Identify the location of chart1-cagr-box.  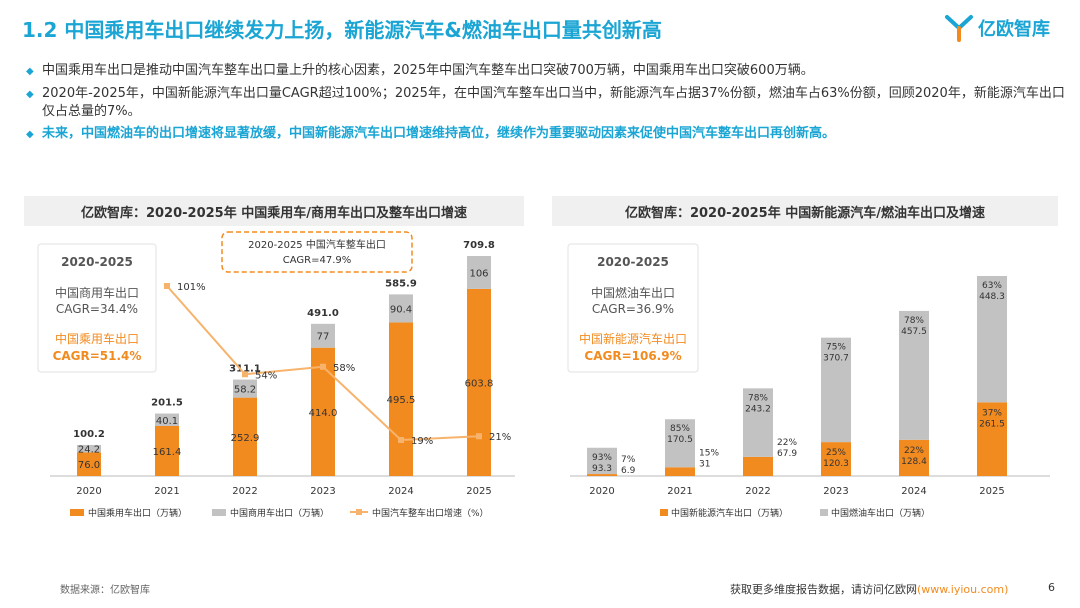
(97, 308).